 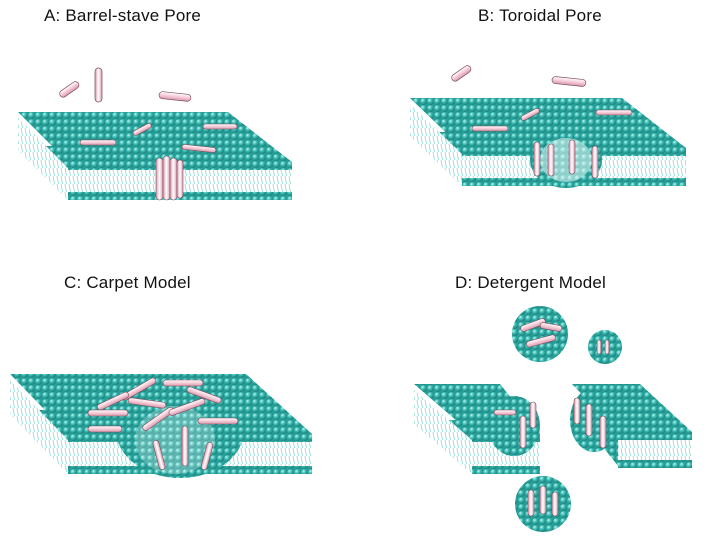 I want to click on panel-title-carpet: C: Carpet Model, so click(x=127, y=282).